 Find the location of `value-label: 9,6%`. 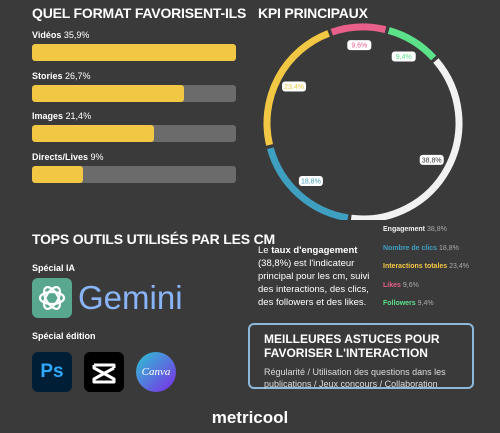

value-label: 9,6% is located at coordinates (359, 46).